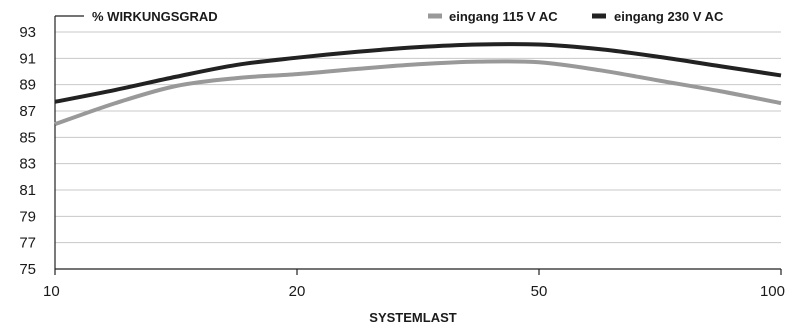 The width and height of the screenshot is (785, 326). I want to click on y-tick-label-75: 75, so click(27, 269).